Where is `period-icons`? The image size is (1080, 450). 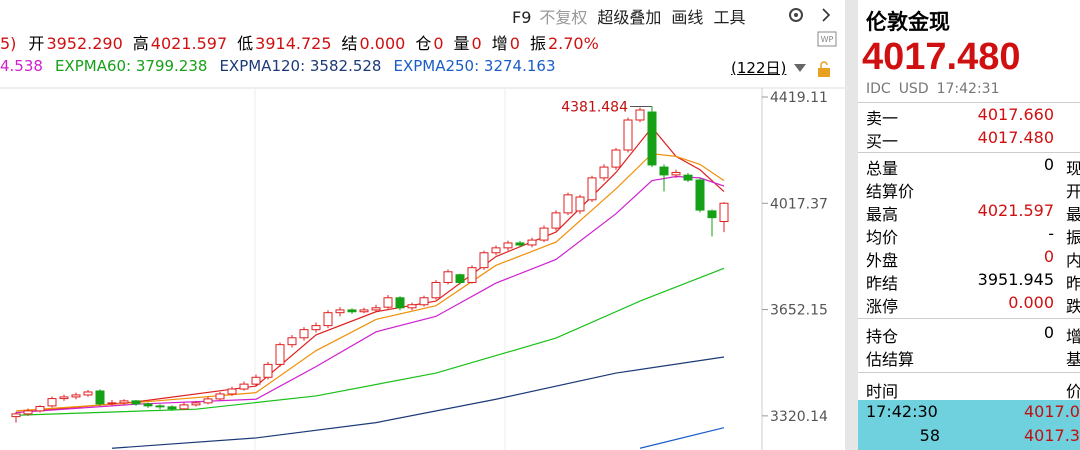
period-icons is located at coordinates (812, 70).